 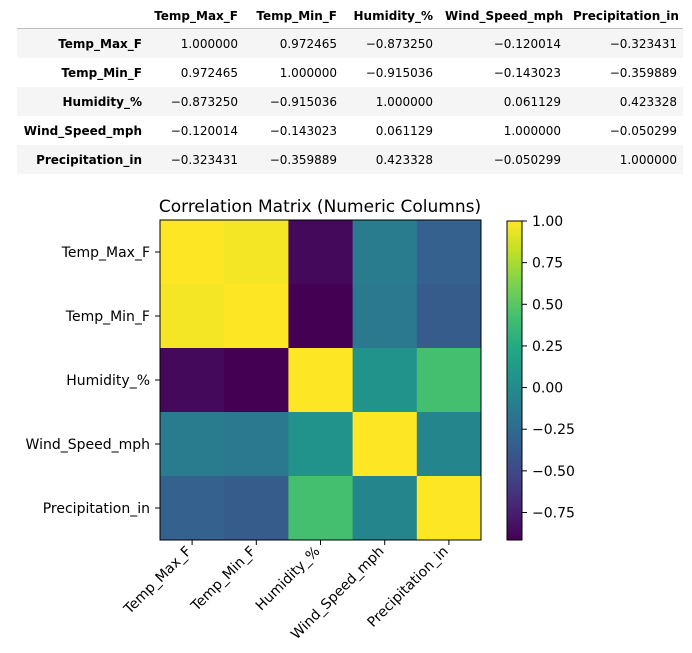 What do you see at coordinates (293, 16) in the screenshot?
I see `table-column-header: Temp_Min_F` at bounding box center [293, 16].